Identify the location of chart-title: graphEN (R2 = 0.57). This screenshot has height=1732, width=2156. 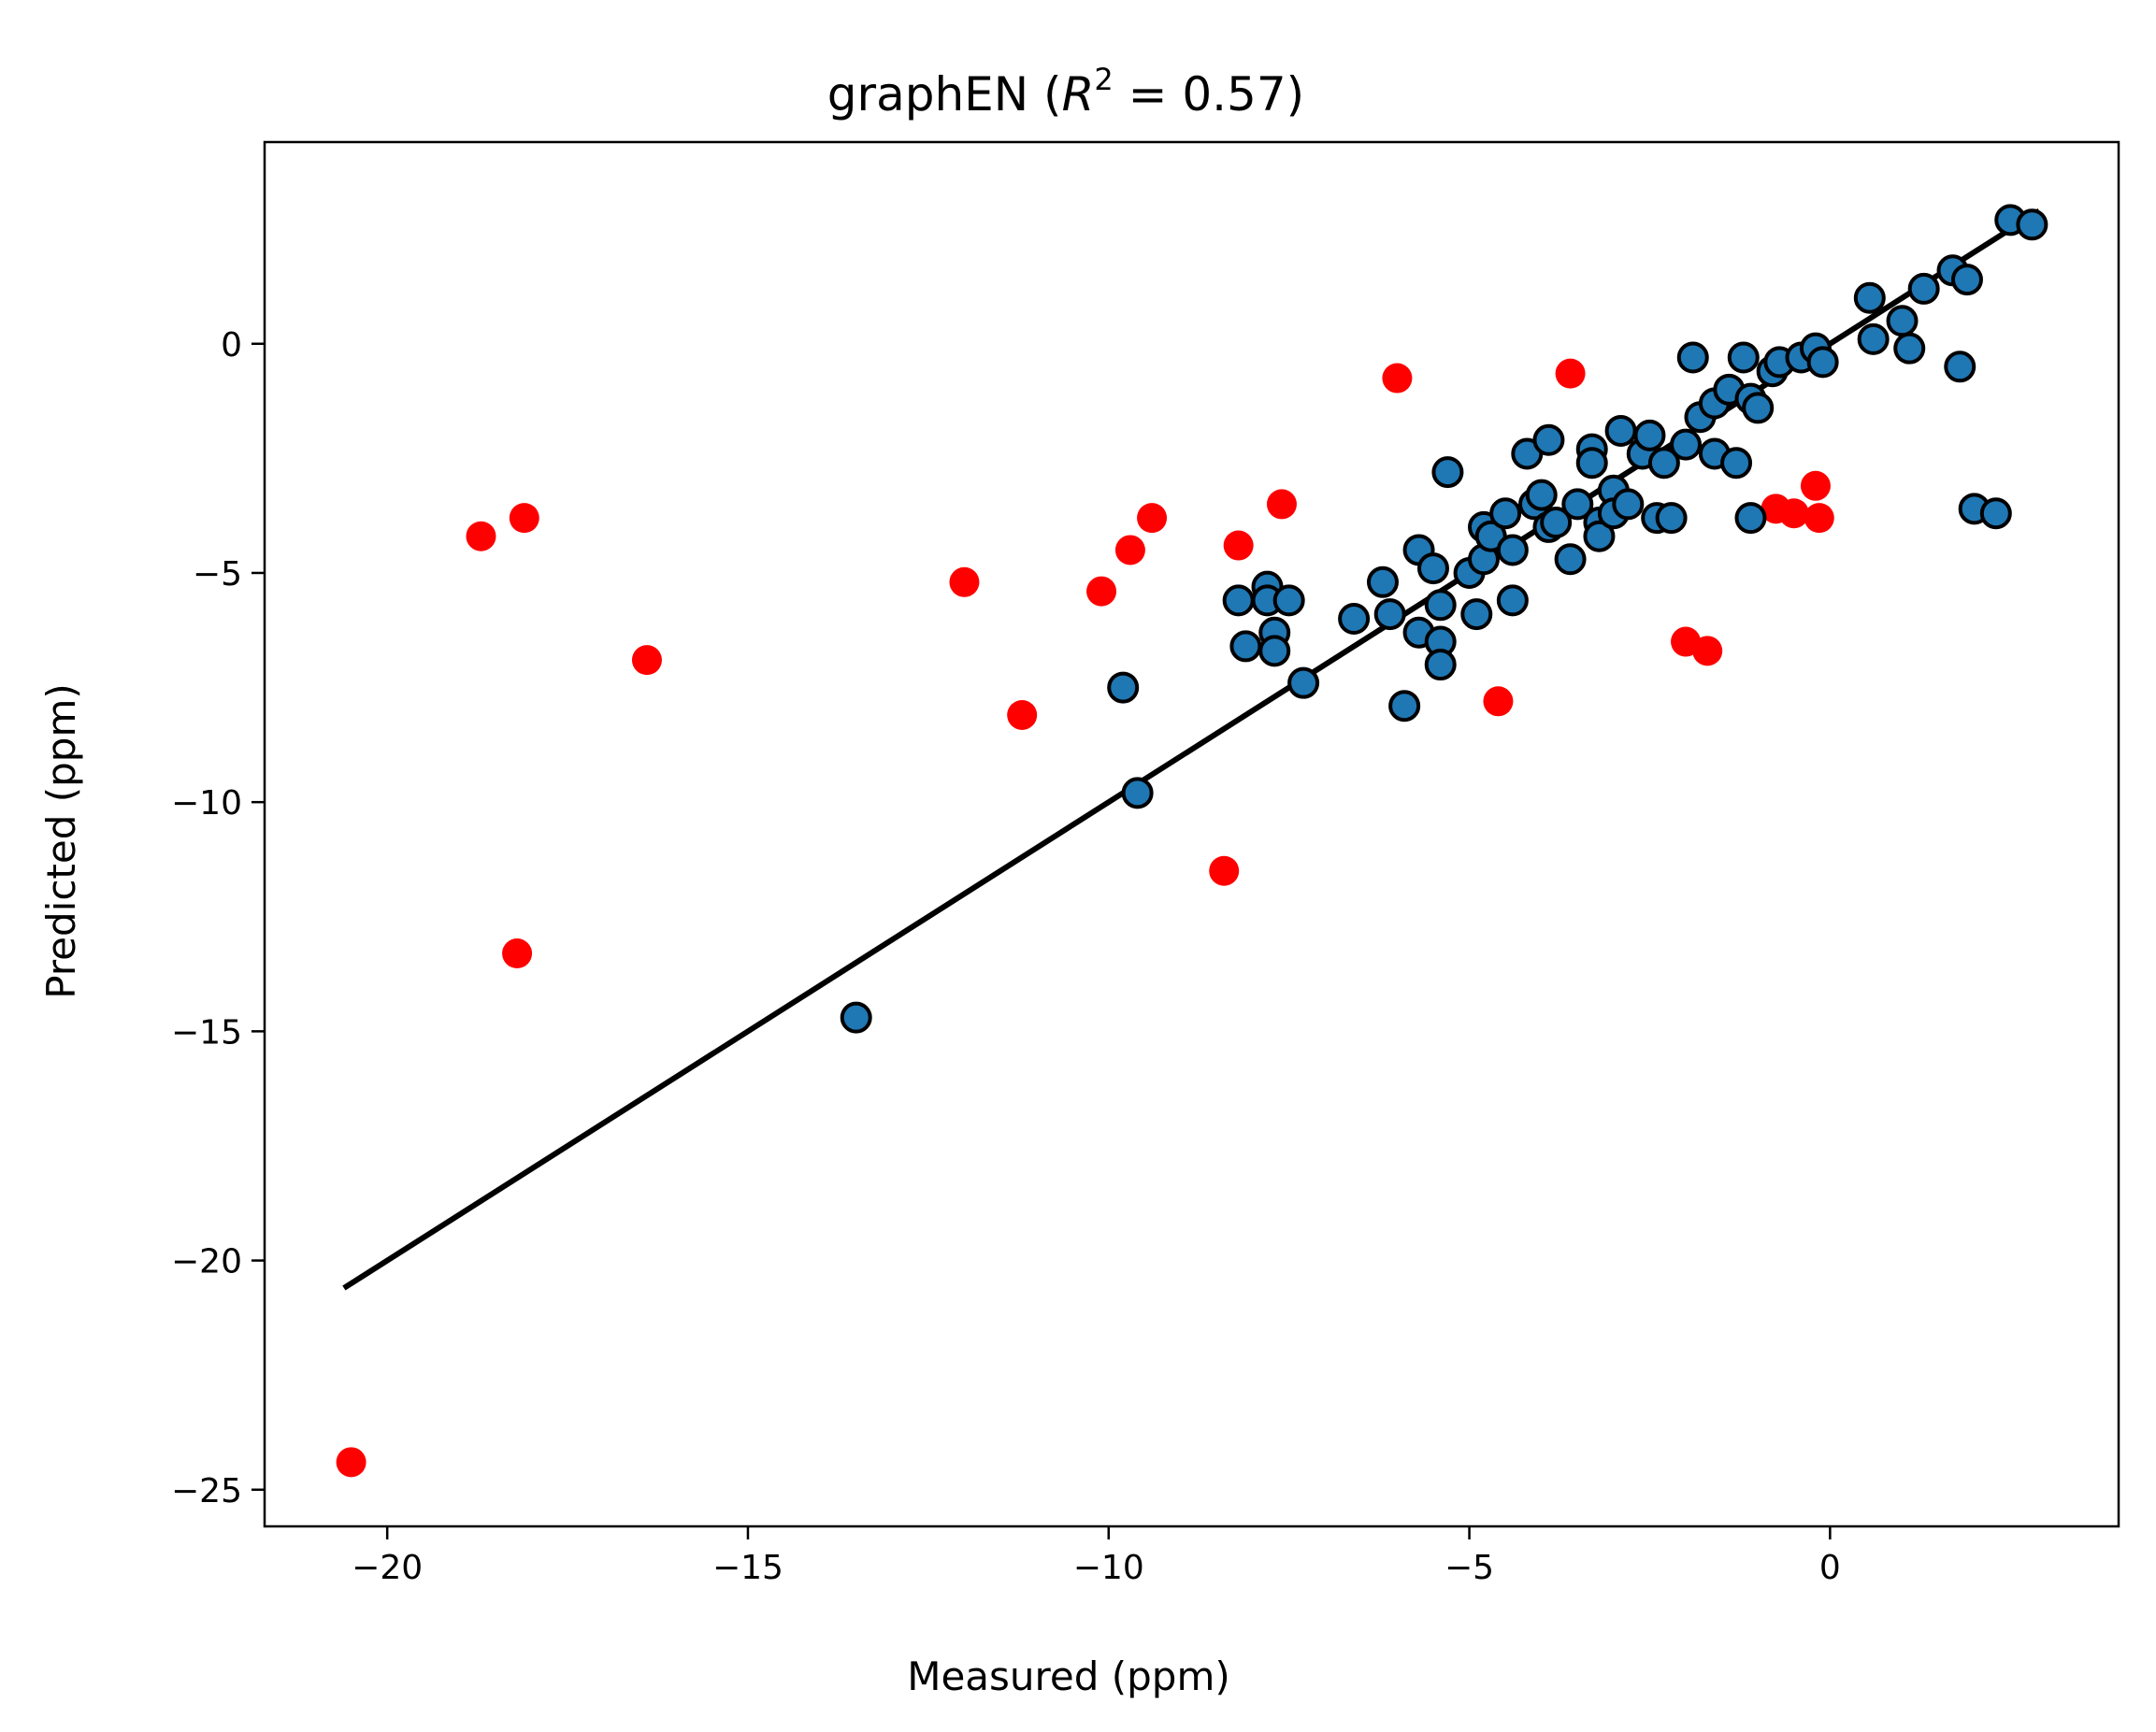
(1065, 92).